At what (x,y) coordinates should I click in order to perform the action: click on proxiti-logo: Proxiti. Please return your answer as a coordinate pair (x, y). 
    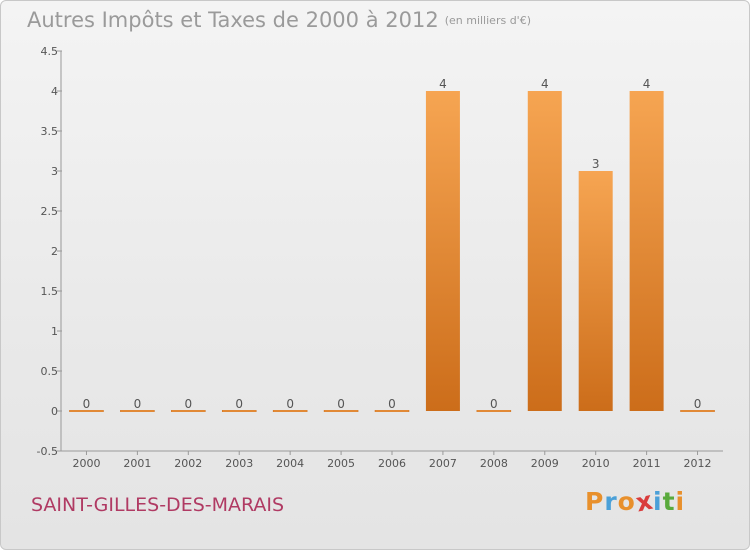
    Looking at the image, I should click on (635, 502).